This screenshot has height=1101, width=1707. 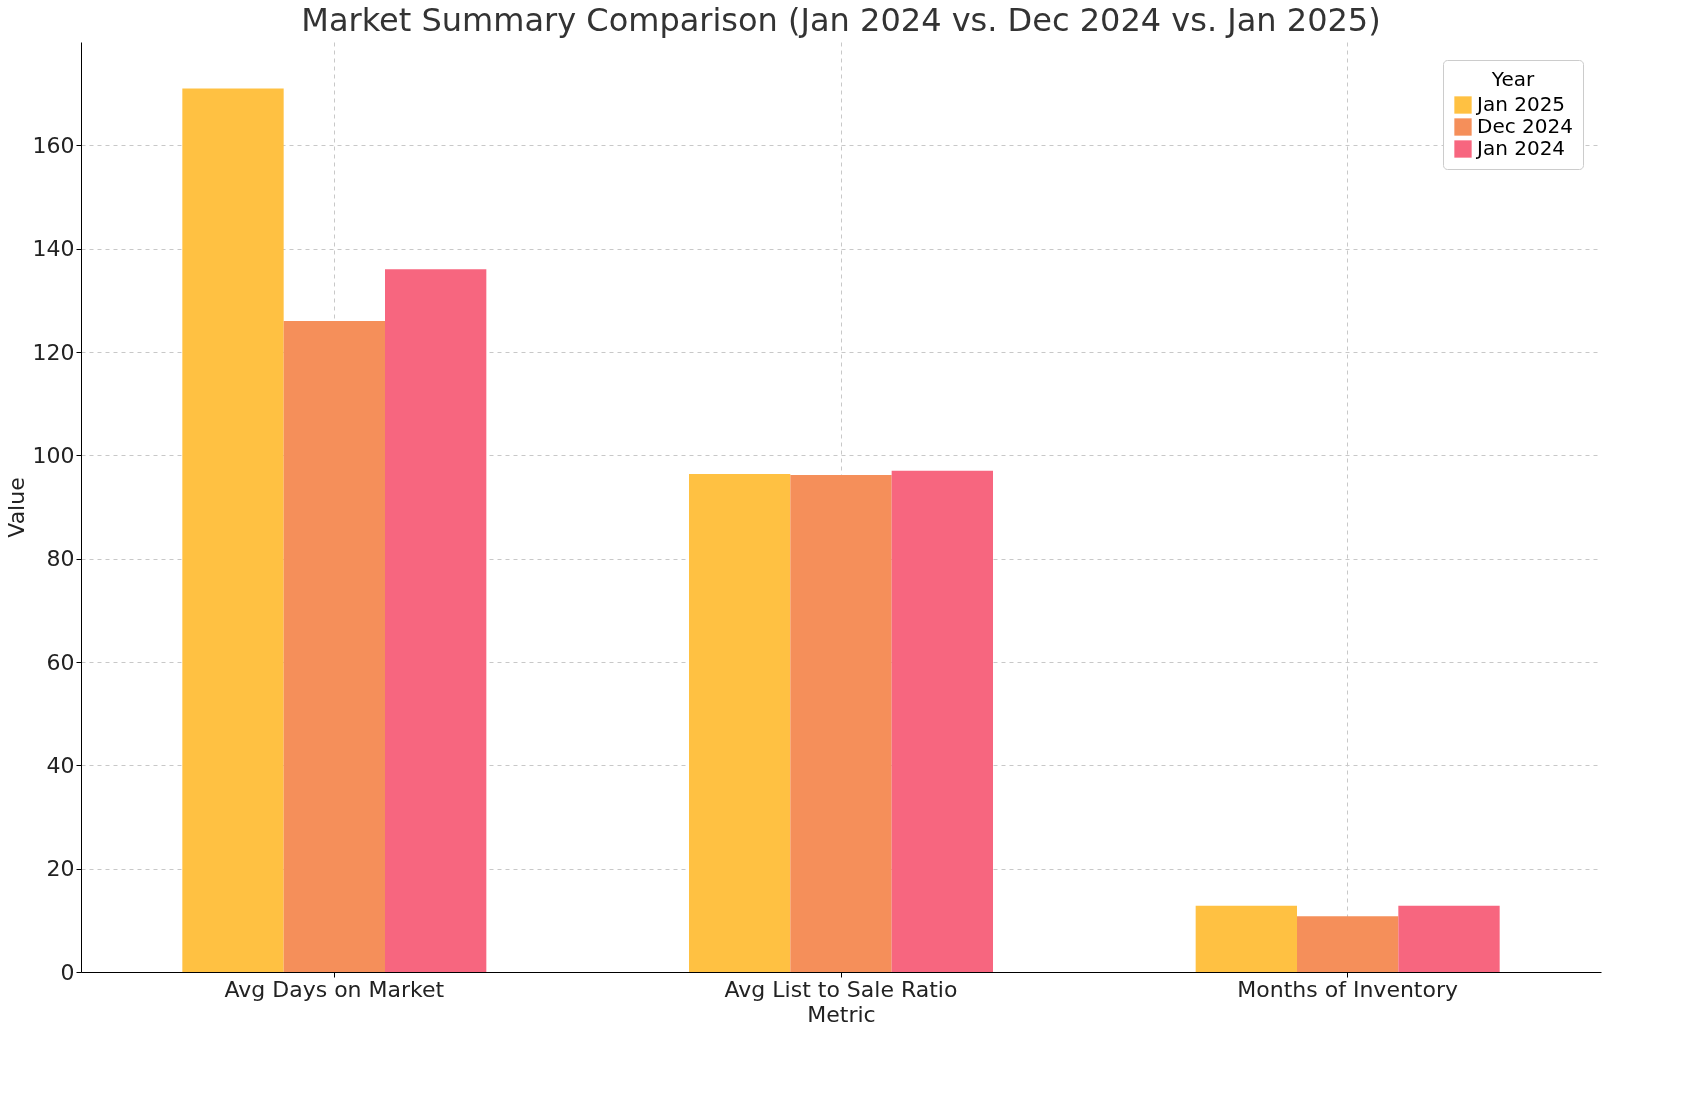 I want to click on legend-title: Year, so click(x=1512, y=79).